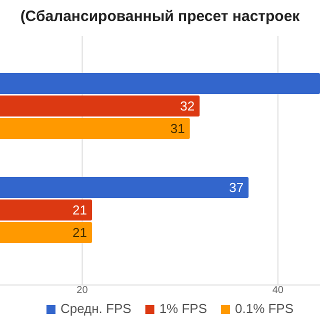  I want to click on chart-title: (Сбалансированный пресет настроек, so click(160, 16).